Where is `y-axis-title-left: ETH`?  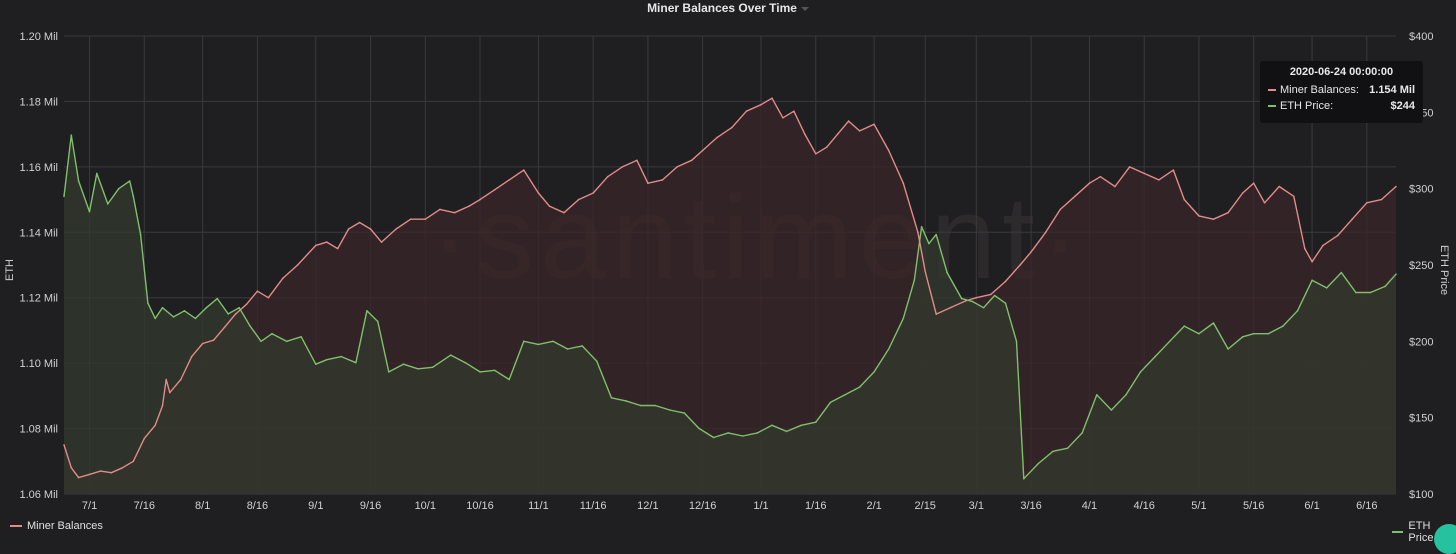 y-axis-title-left: ETH is located at coordinates (10, 270).